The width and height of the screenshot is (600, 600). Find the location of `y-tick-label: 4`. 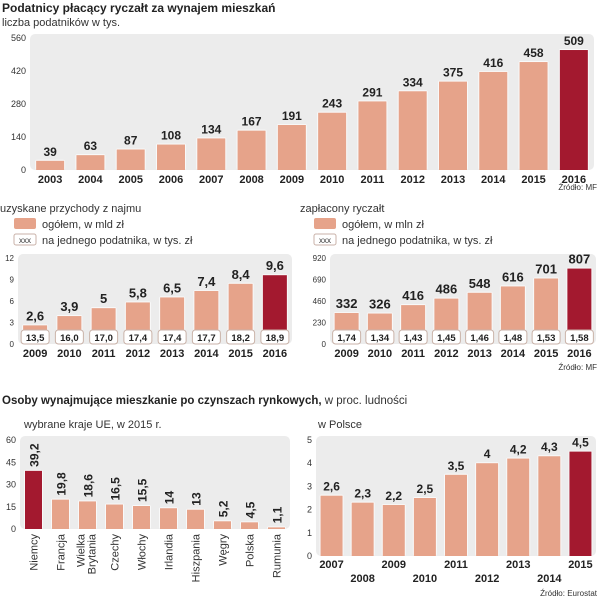

y-tick-label: 4 is located at coordinates (309, 463).